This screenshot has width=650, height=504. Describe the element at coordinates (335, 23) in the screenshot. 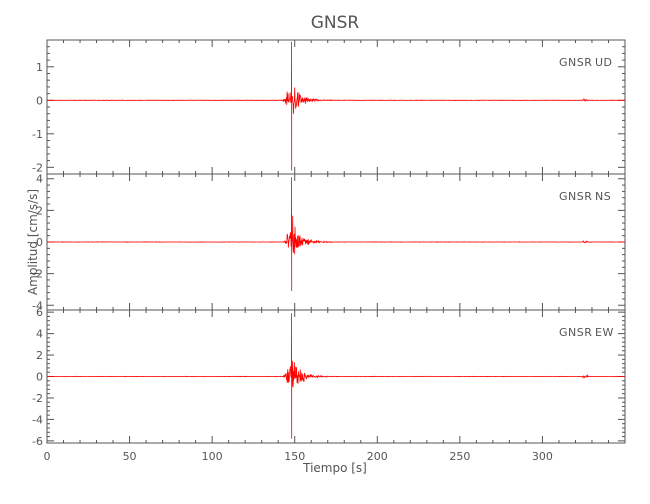

I see `chart-title: GNSR` at that location.